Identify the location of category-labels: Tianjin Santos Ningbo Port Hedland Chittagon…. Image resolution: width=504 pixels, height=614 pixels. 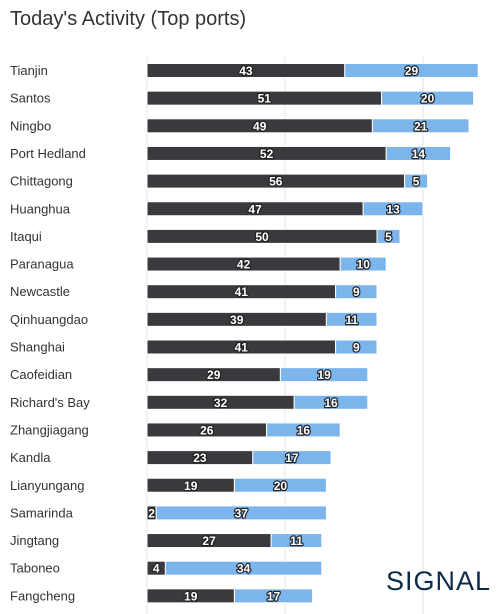
(50, 333).